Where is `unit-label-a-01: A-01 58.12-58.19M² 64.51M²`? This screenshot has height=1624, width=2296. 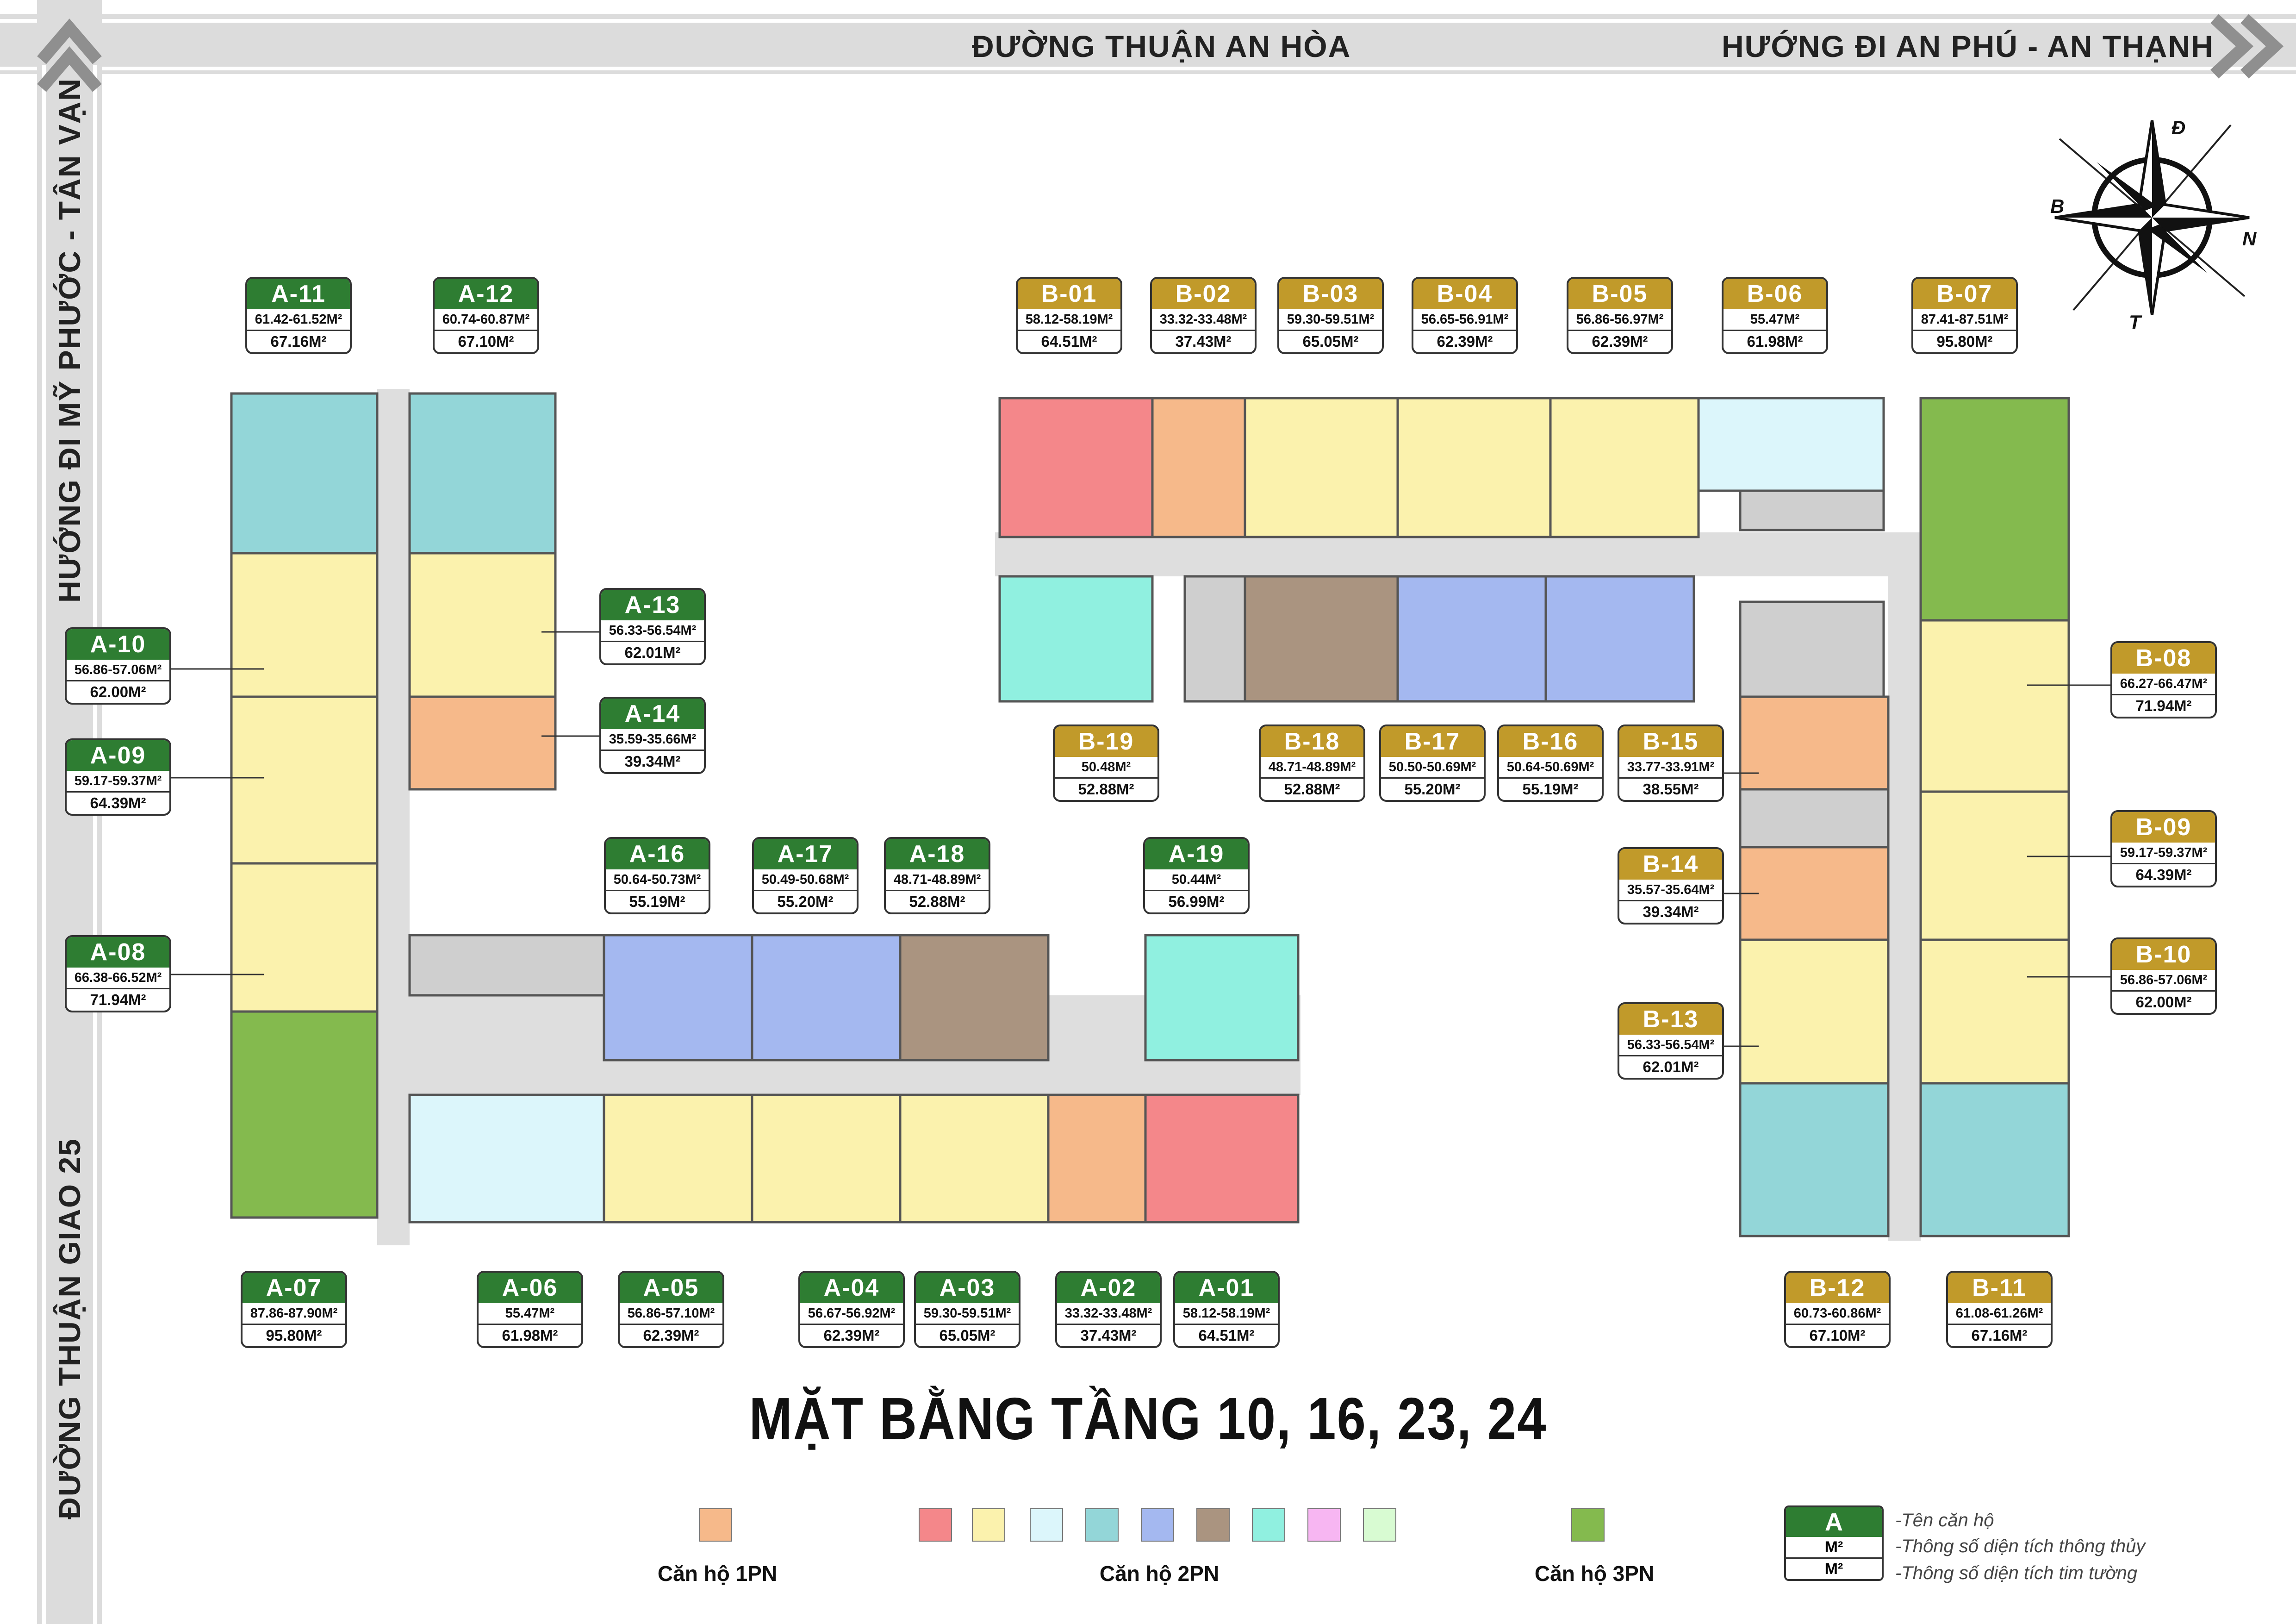 unit-label-a-01: A-01 58.12-58.19M² 64.51M² is located at coordinates (1226, 1309).